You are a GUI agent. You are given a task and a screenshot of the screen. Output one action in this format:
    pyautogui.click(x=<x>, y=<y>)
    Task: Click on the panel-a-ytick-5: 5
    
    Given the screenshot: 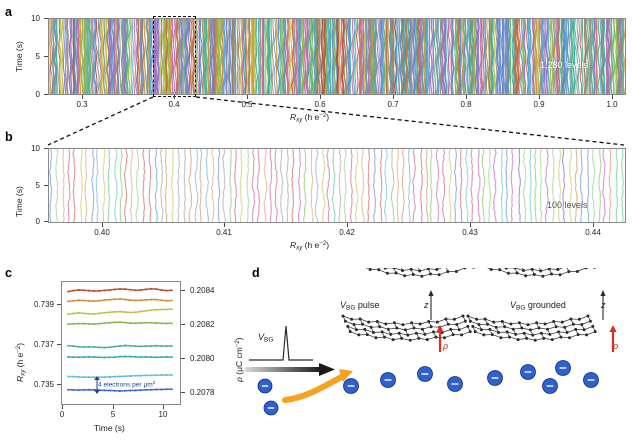 What is the action you would take?
    pyautogui.click(x=37, y=56)
    